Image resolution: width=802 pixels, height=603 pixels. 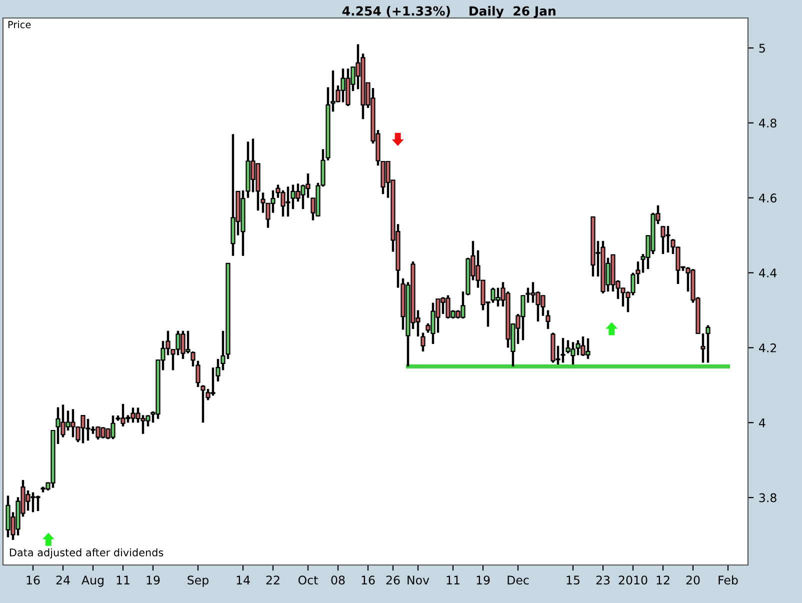 What do you see at coordinates (338, 580) in the screenshot?
I see `x-tick-label: 08` at bounding box center [338, 580].